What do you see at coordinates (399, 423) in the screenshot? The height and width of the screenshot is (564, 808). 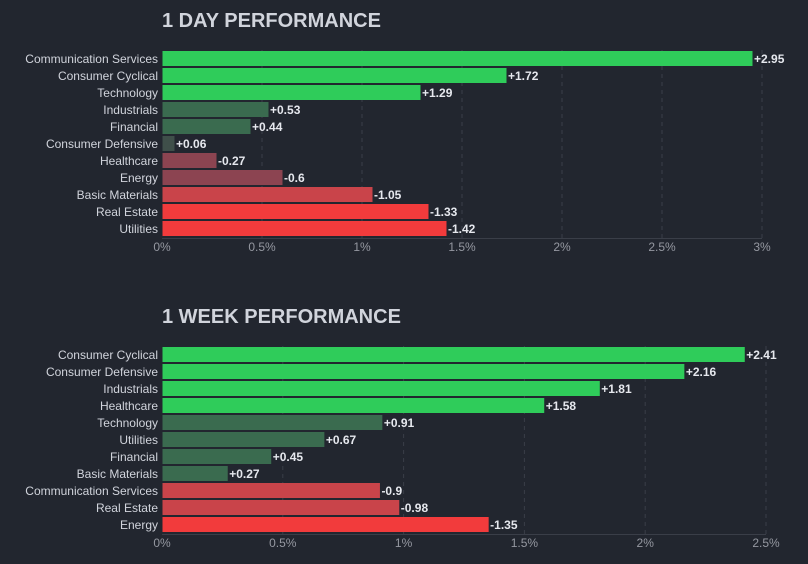 I see `bar-value-label: +0.91` at bounding box center [399, 423].